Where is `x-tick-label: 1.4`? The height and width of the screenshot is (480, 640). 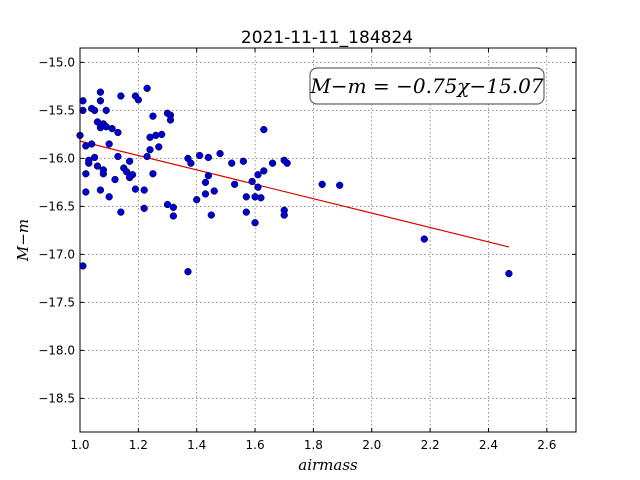
x-tick-label: 1.4 is located at coordinates (196, 445).